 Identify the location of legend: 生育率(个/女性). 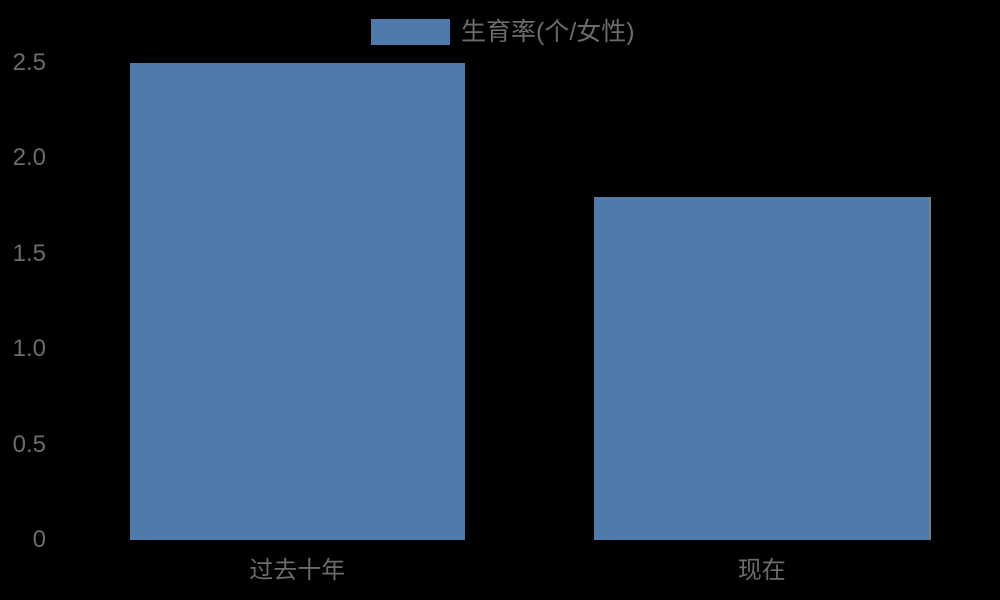
(503, 32).